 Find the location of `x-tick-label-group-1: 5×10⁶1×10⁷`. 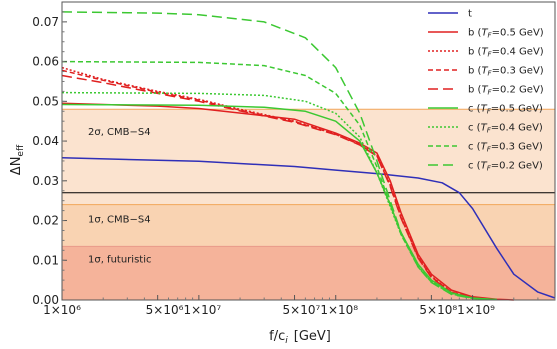

x-tick-label-group-1: 5×10⁶1×10⁷ is located at coordinates (184, 310).